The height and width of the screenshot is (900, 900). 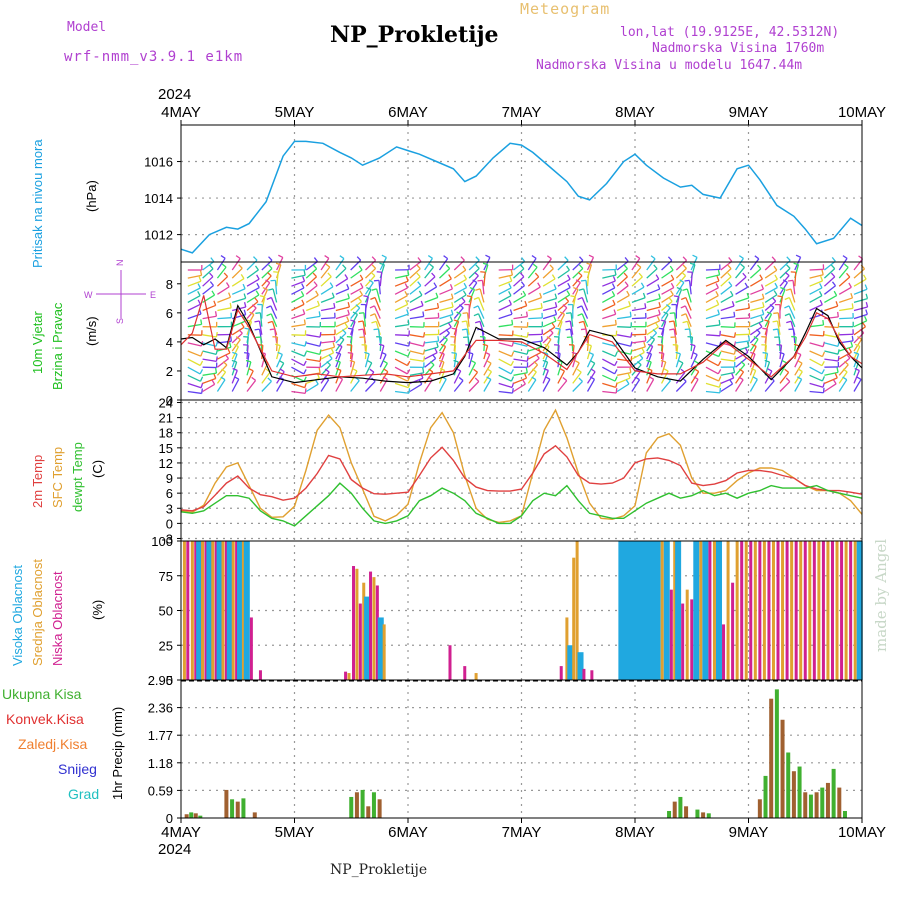 I want to click on precip-tick-label: 1.18, so click(x=160, y=763).